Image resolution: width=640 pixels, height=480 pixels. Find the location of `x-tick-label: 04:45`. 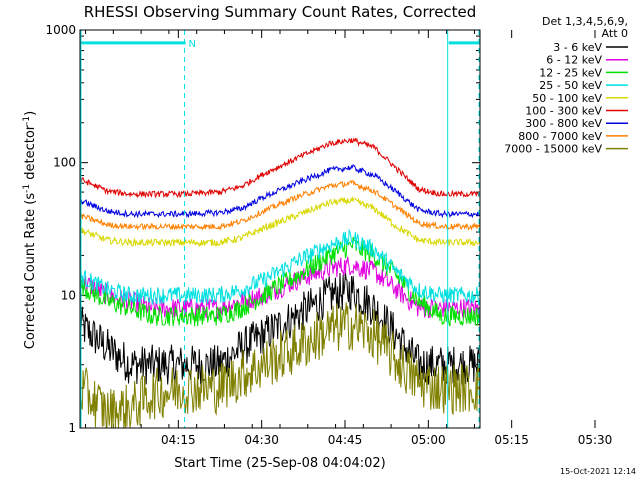

x-tick-label: 04:45 is located at coordinates (345, 440).